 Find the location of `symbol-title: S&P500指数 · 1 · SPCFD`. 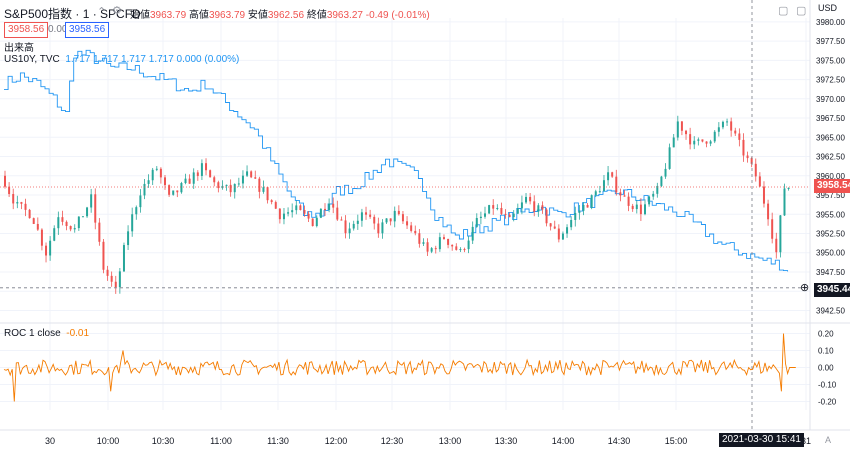

symbol-title: S&P500指数 · 1 · SPCFD is located at coordinates (72, 14).